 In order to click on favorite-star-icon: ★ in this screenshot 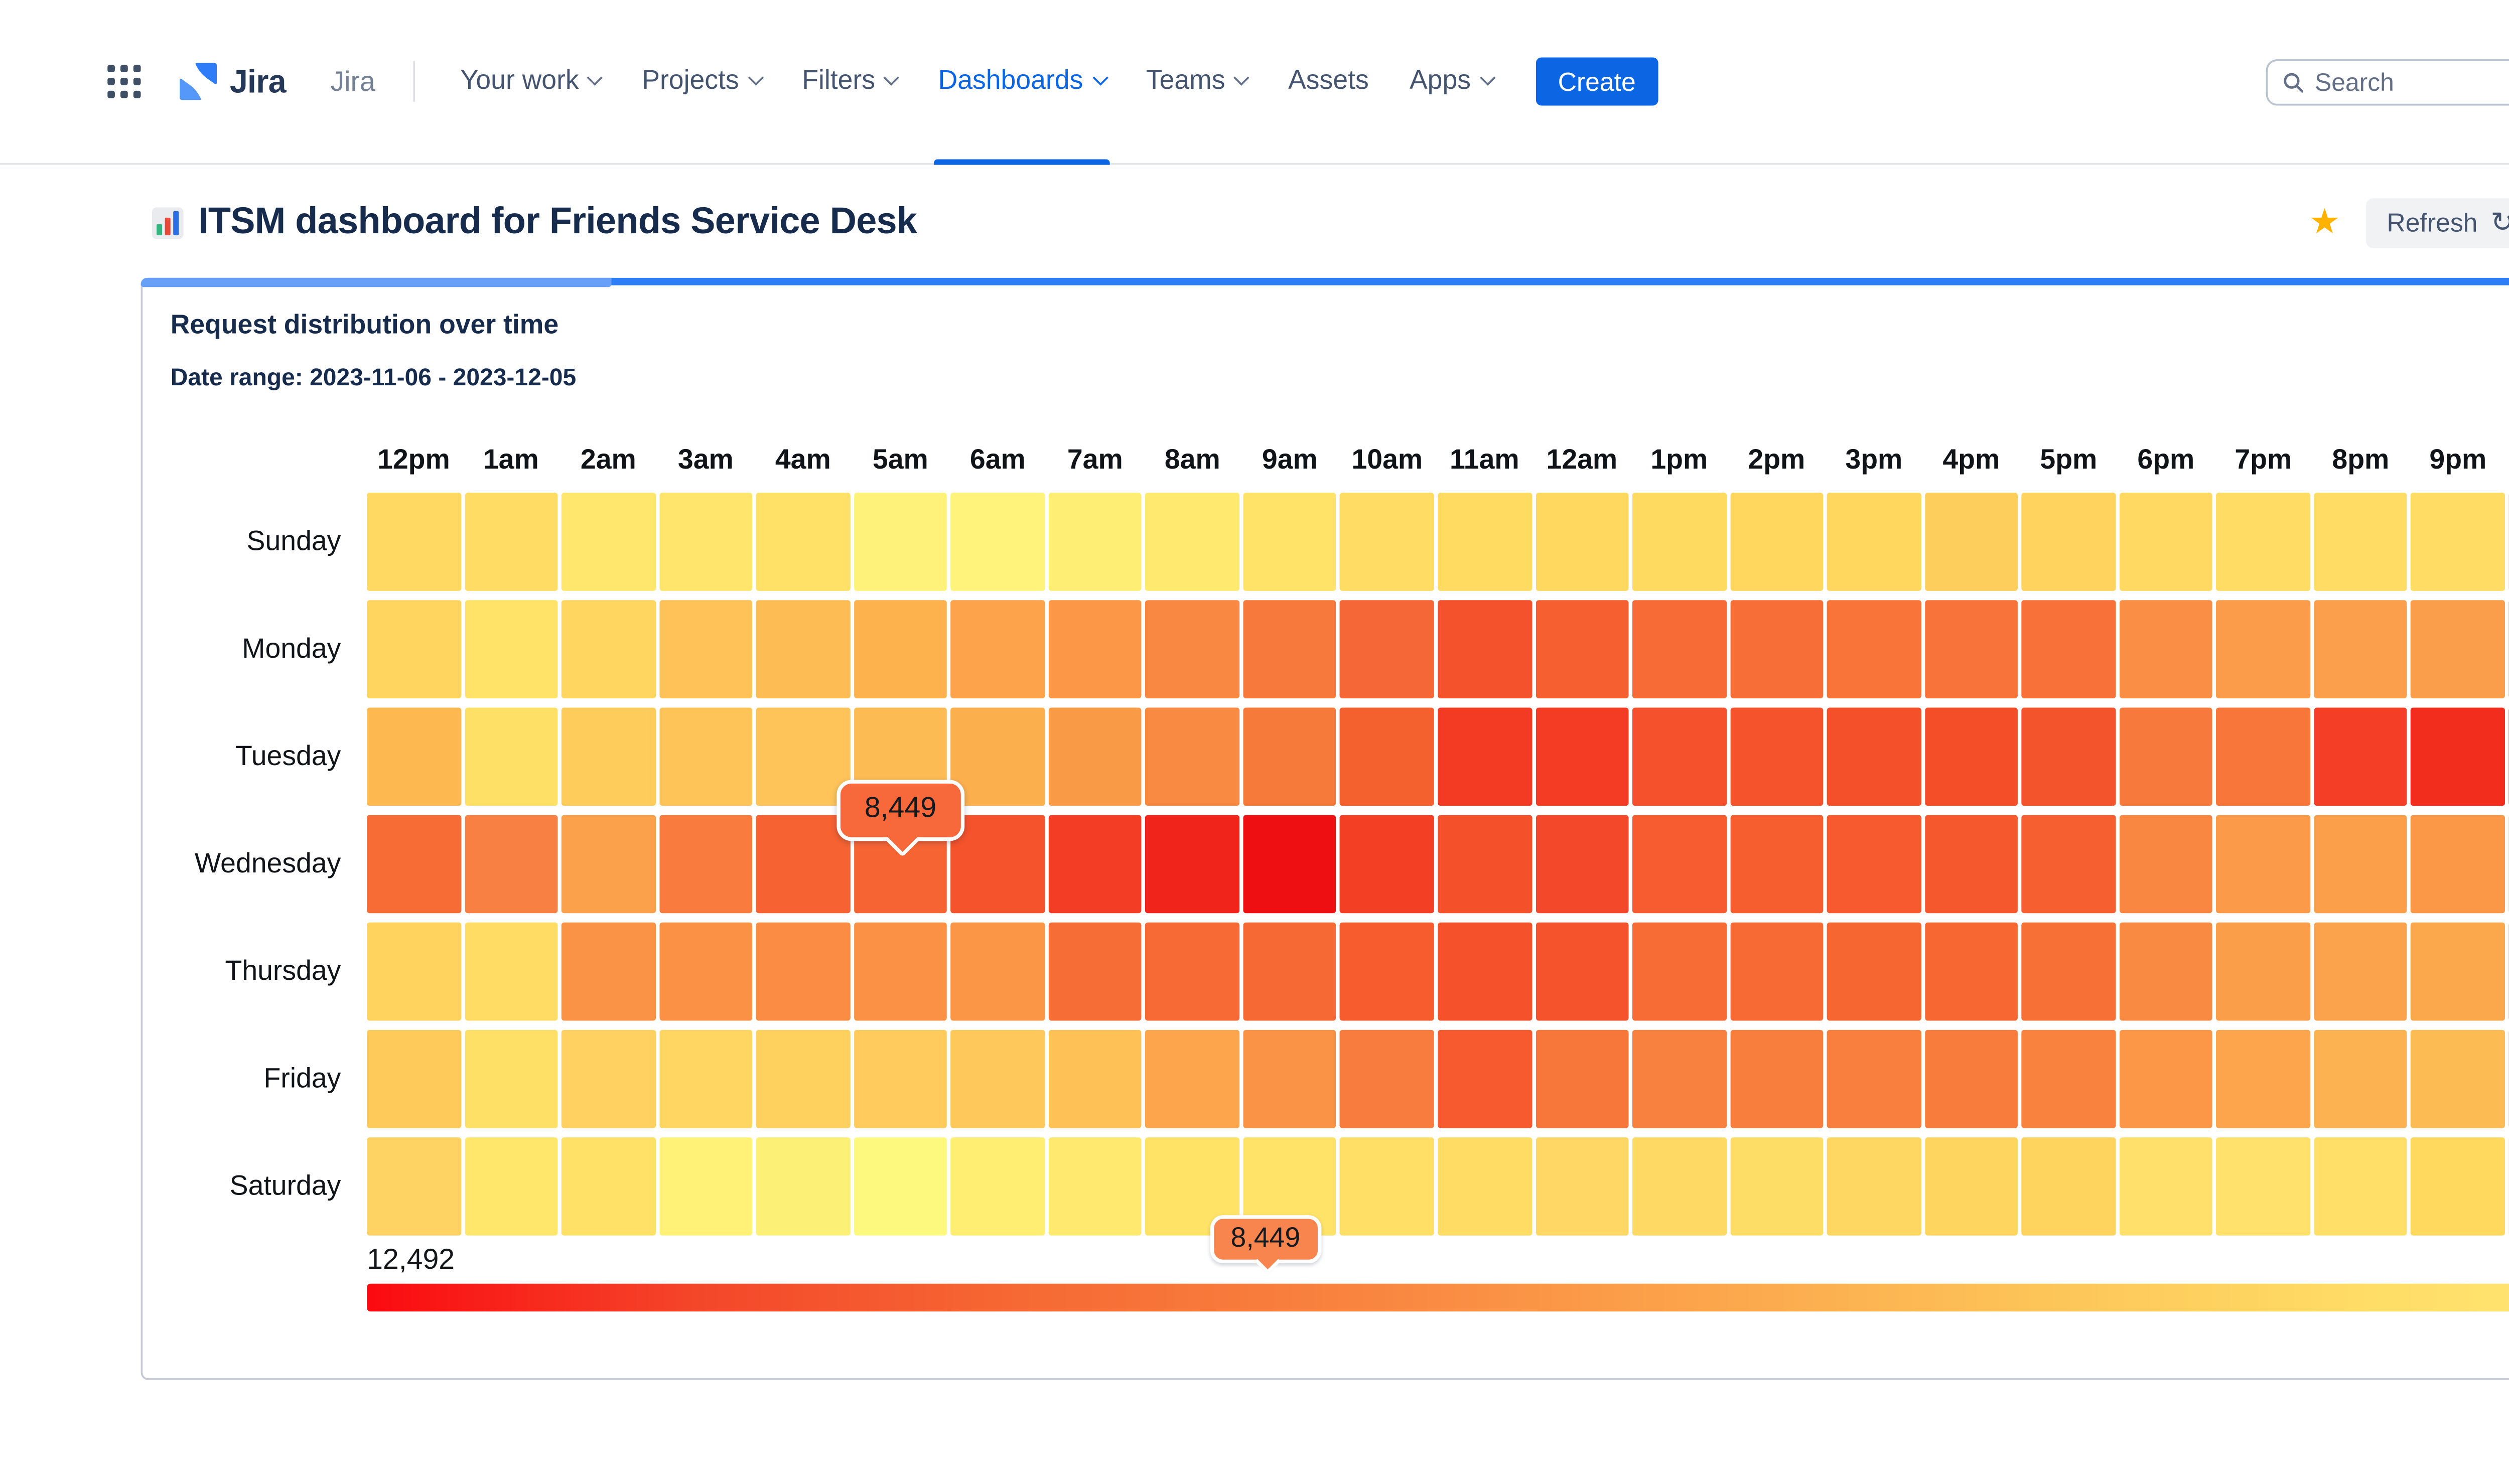, I will do `click(2325, 222)`.